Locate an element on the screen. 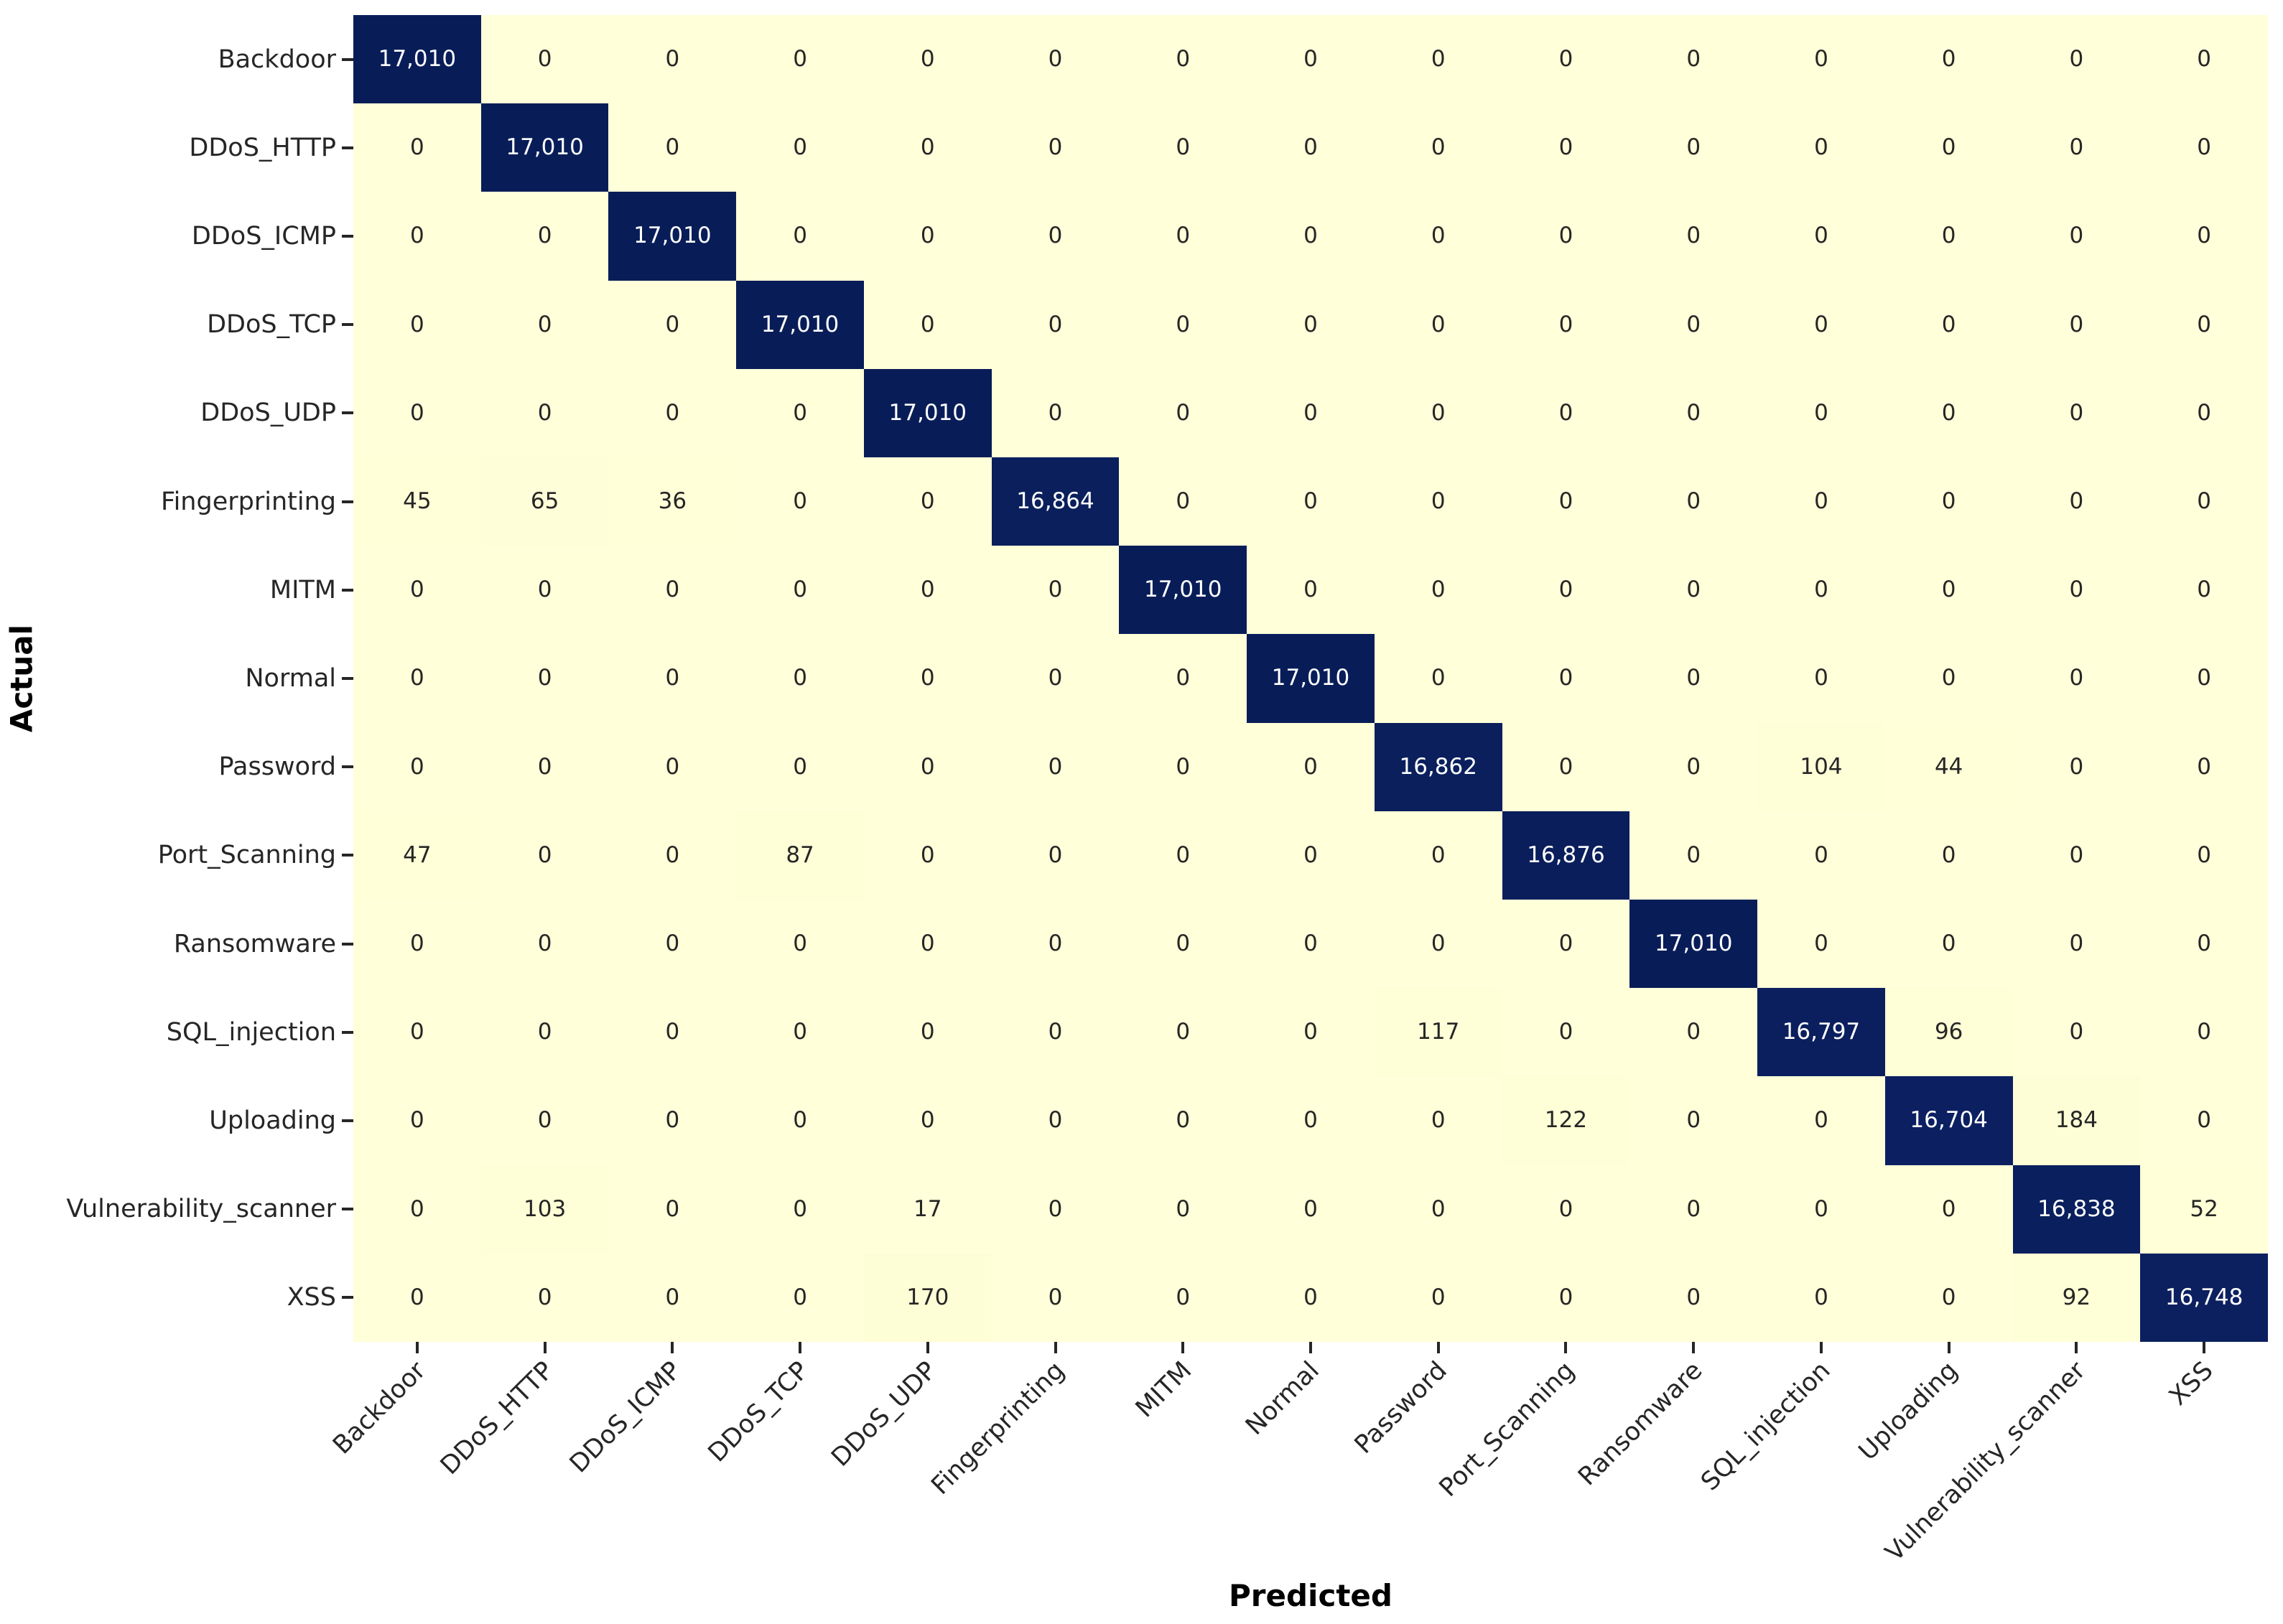 The image size is (2283, 1624). heatmap-cell: 47 is located at coordinates (417, 855).